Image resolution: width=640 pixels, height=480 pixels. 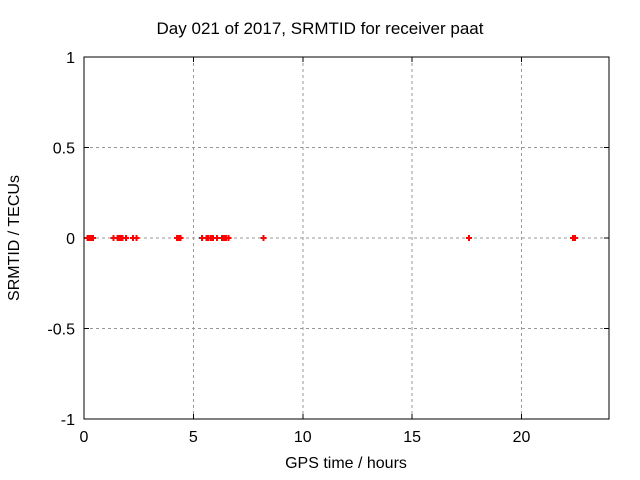 I want to click on y-tick-label: -1, so click(x=68, y=420).